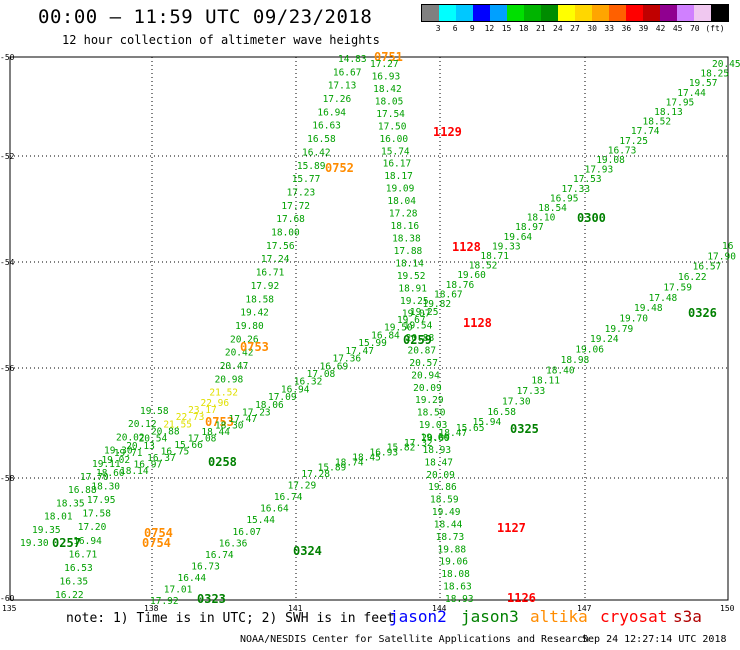 This screenshot has height=650, width=740. Describe the element at coordinates (177, 424) in the screenshot. I see `wave-height-label: 21.55` at that location.